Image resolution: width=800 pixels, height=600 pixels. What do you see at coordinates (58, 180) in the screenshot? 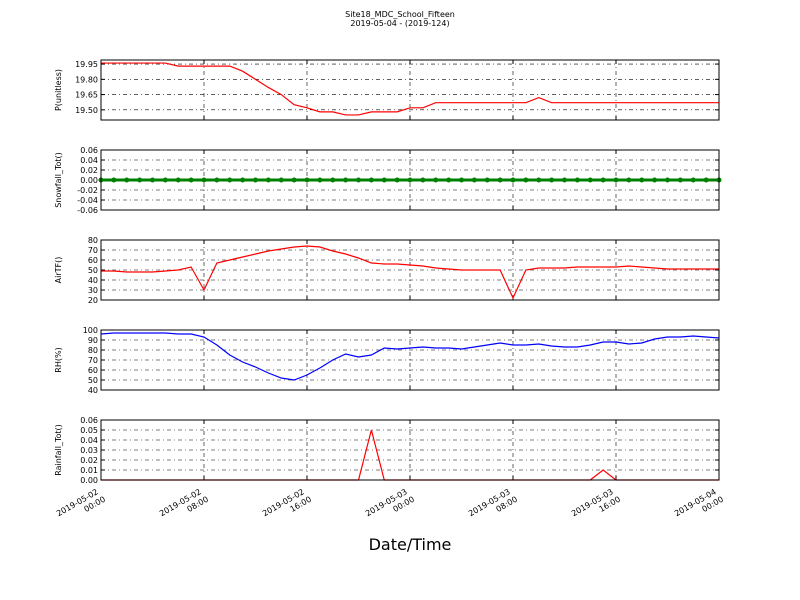
I see `y-axis-label: Snowfall_Tot()` at bounding box center [58, 180].